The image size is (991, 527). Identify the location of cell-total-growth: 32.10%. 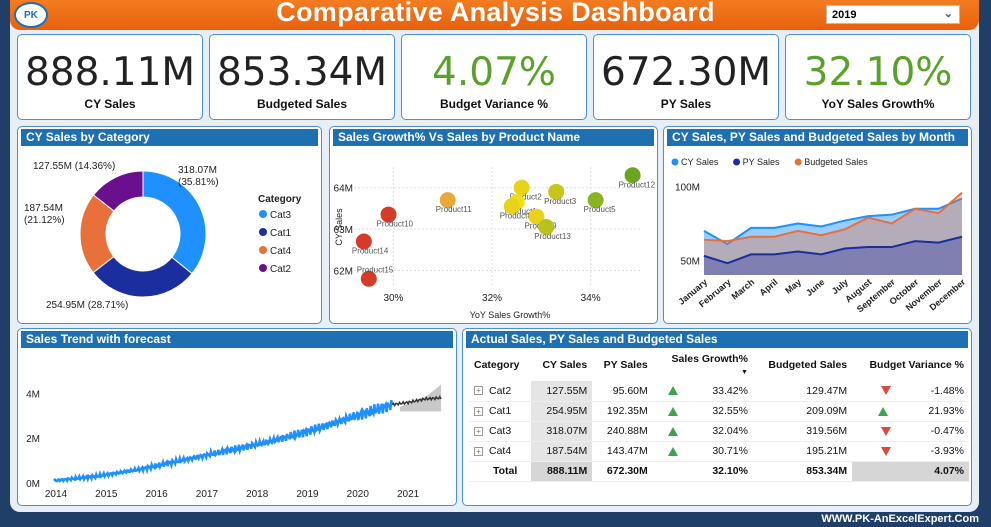
(702, 471).